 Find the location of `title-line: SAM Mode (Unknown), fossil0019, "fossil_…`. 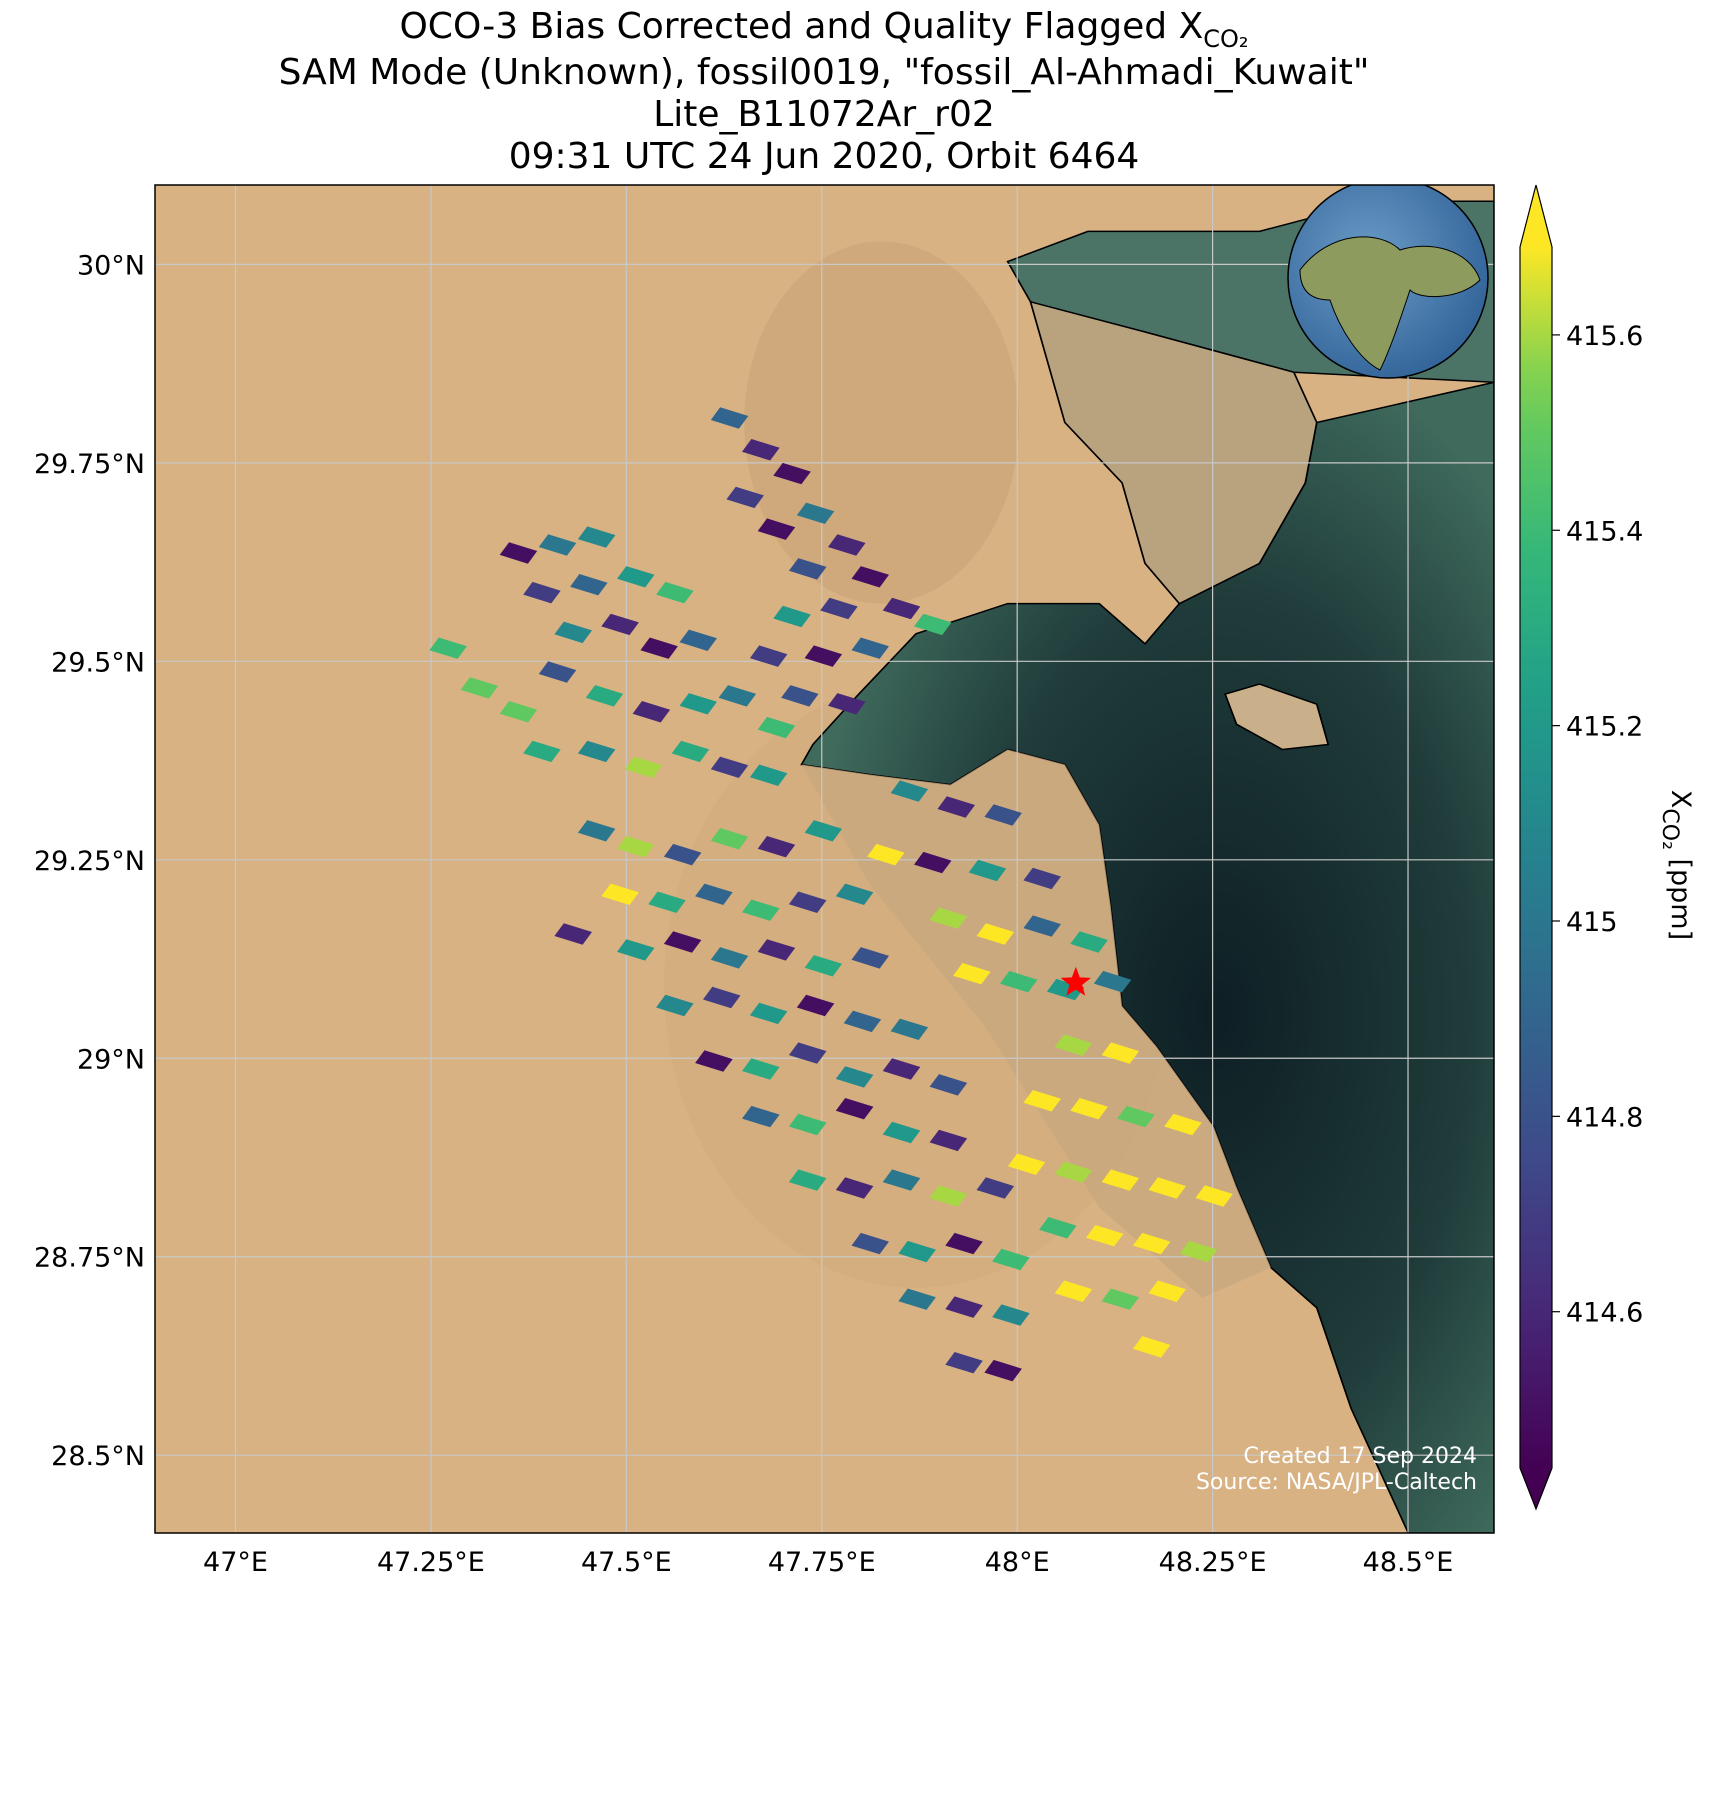

title-line: SAM Mode (Unknown), fossil0019, "fossil_… is located at coordinates (824, 72).